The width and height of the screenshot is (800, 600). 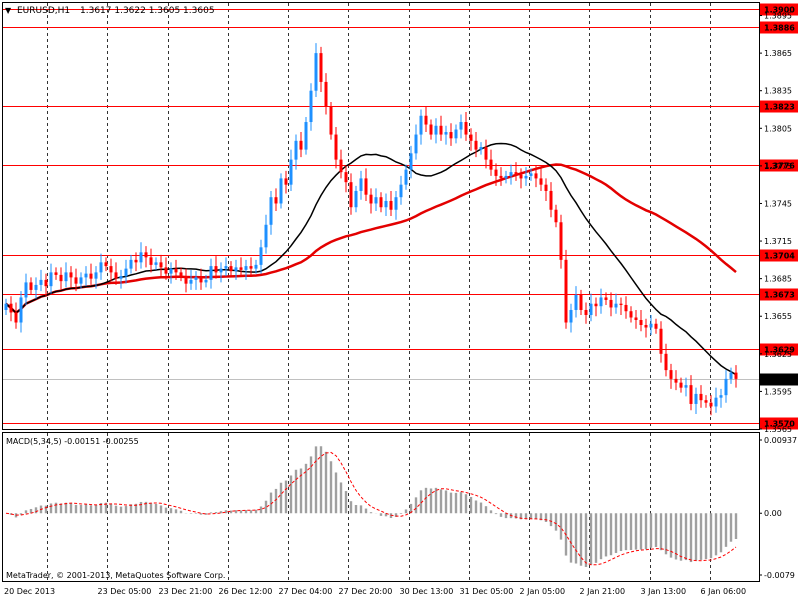 I want to click on time-tick-label: 23 Dec 21:00, so click(x=186, y=591).